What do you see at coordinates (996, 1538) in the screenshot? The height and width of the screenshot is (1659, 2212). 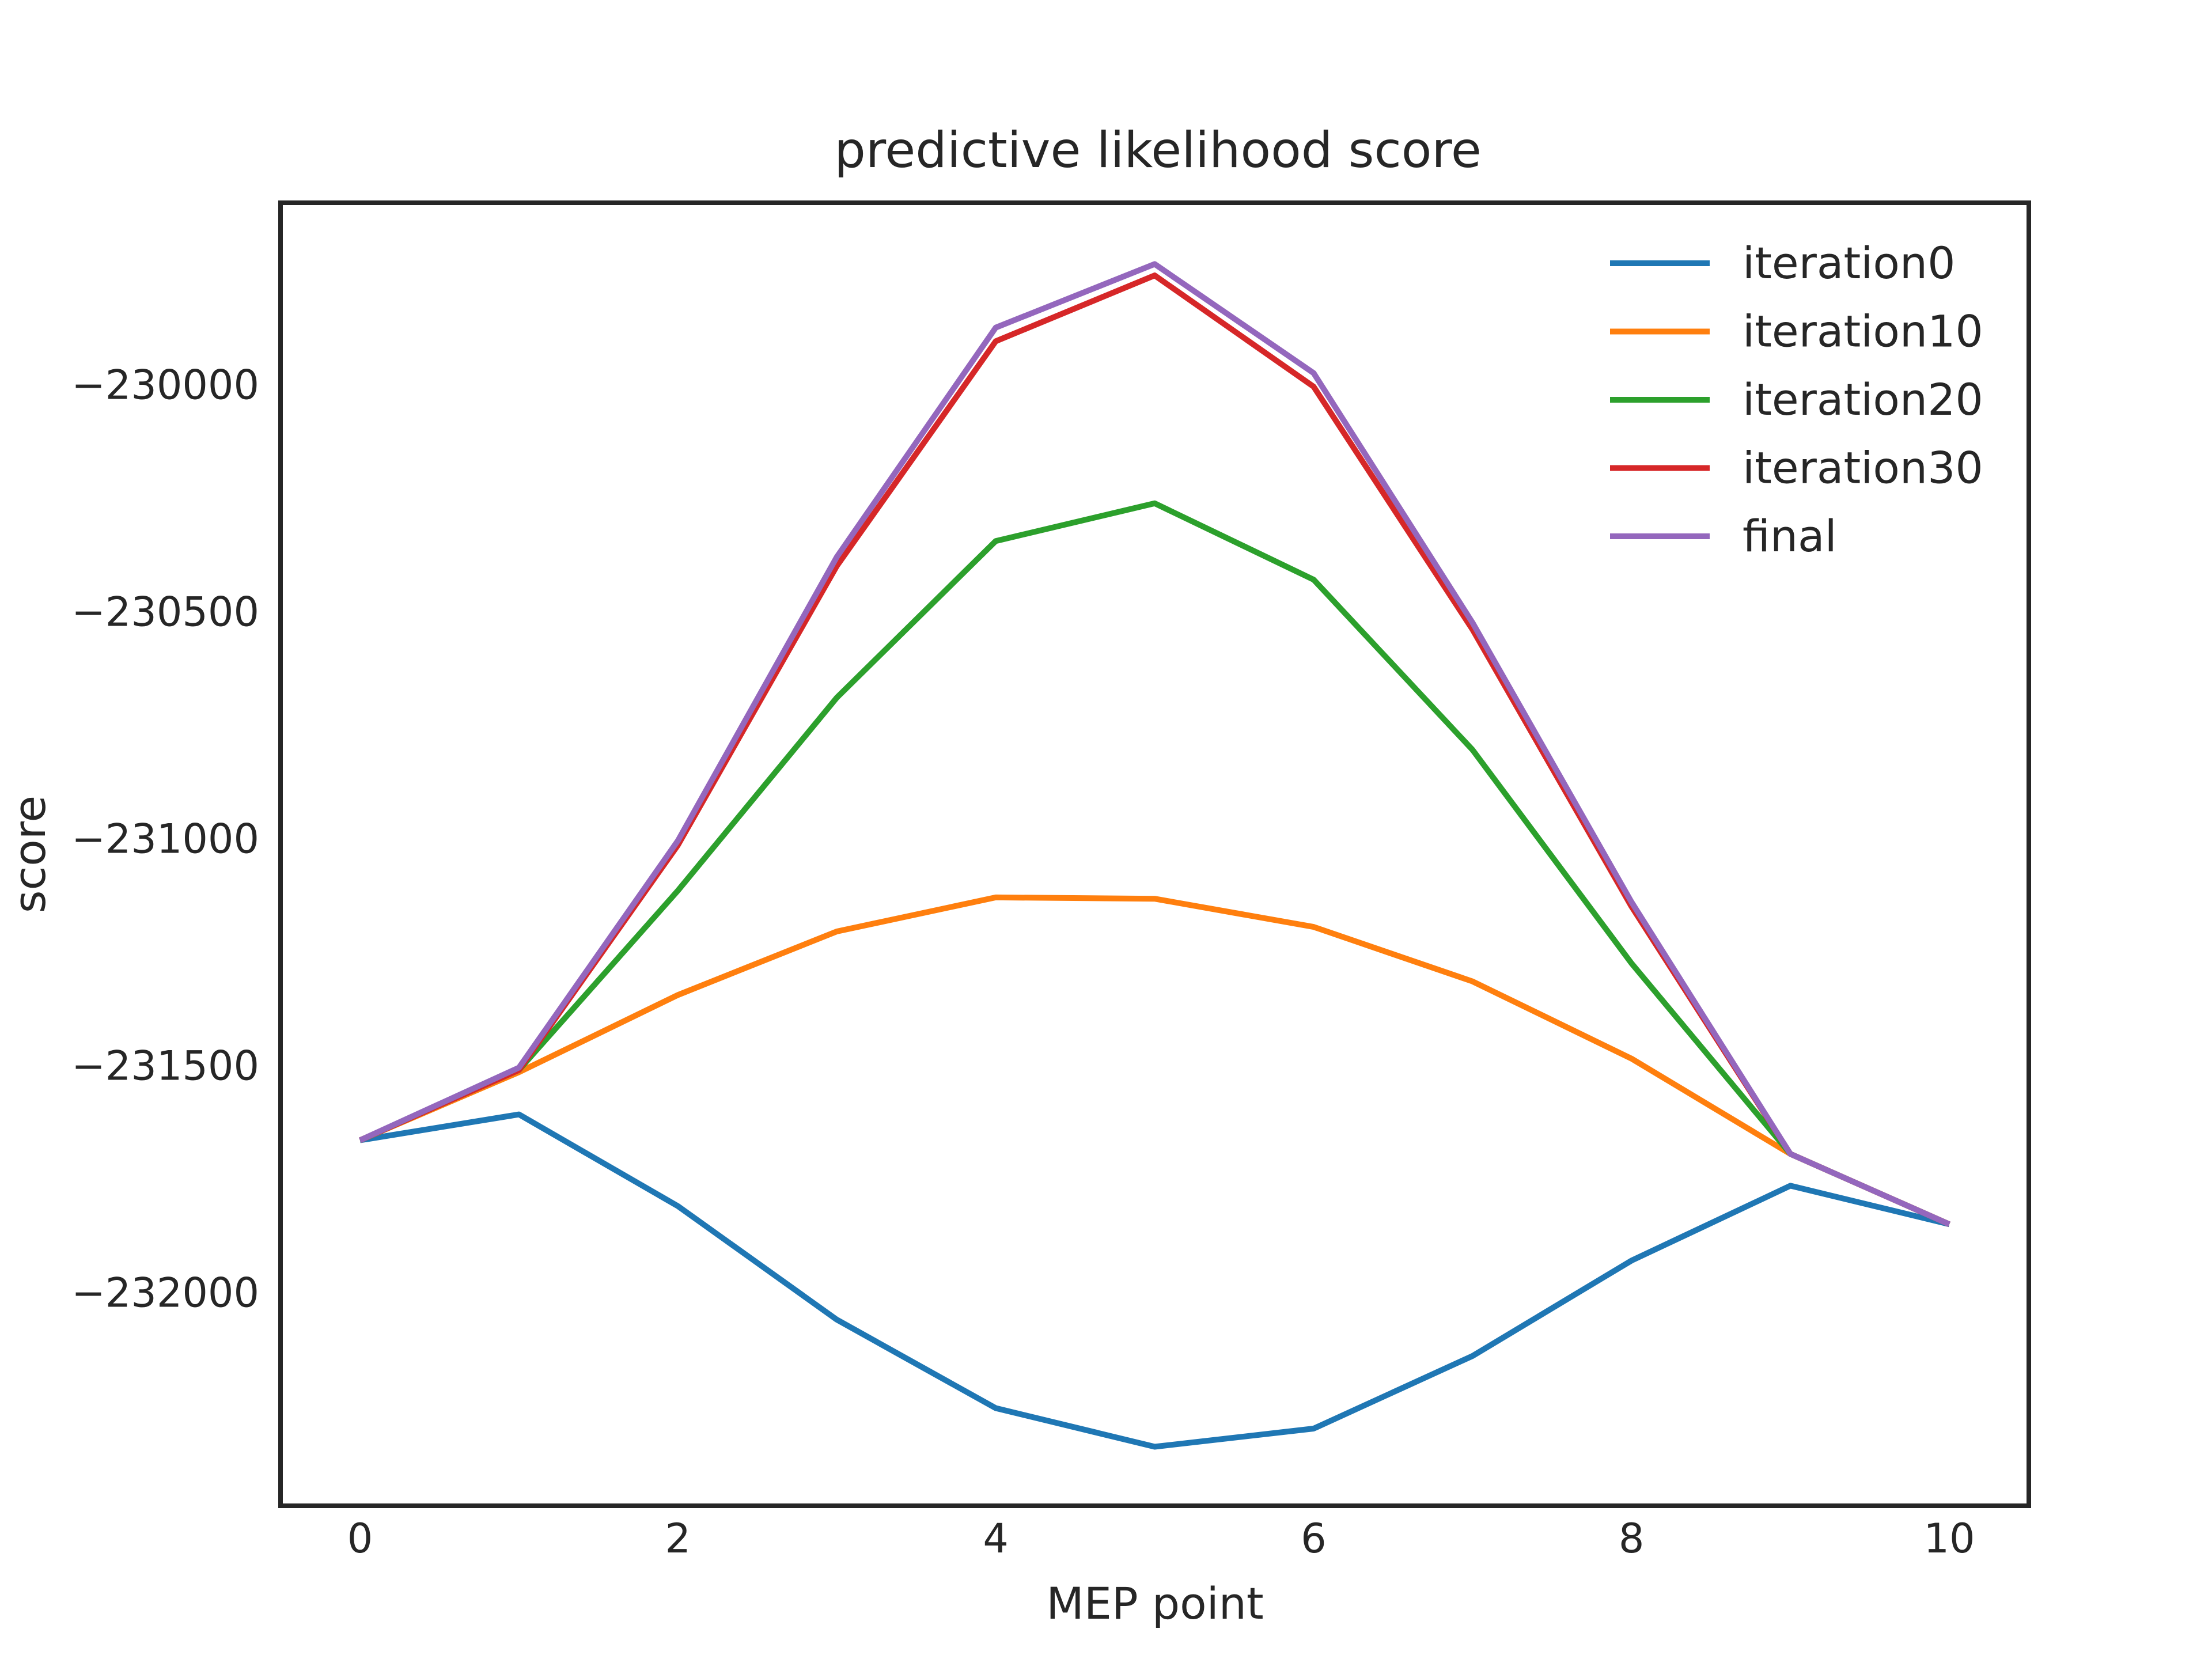 I see `x-tick-label: 4` at bounding box center [996, 1538].